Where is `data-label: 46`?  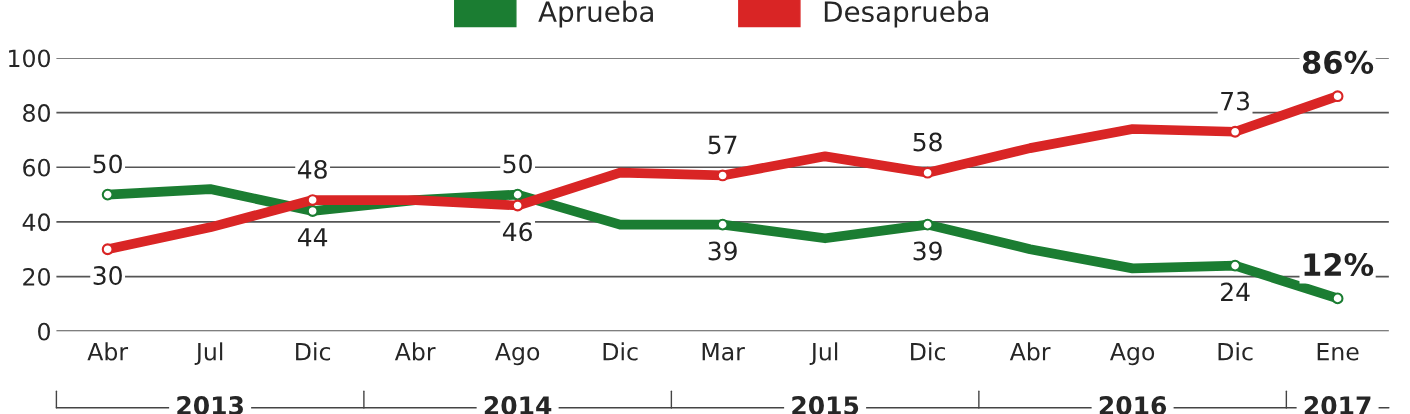 data-label: 46 is located at coordinates (517, 232).